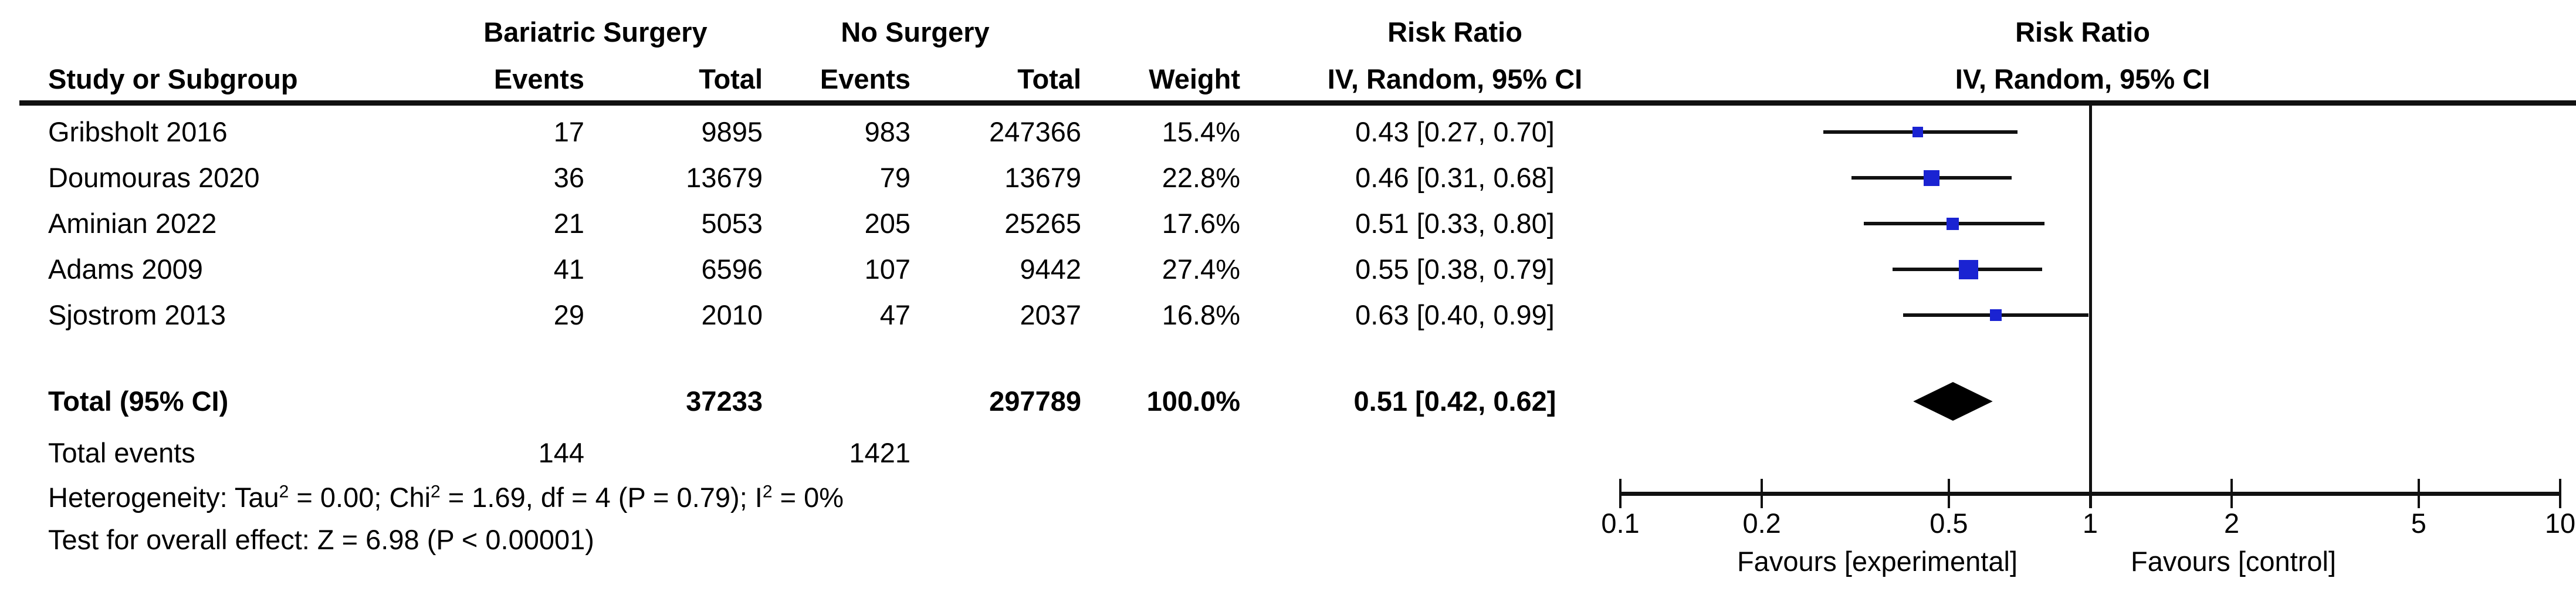  What do you see at coordinates (1201, 223) in the screenshot?
I see `study-weight: 17.6%` at bounding box center [1201, 223].